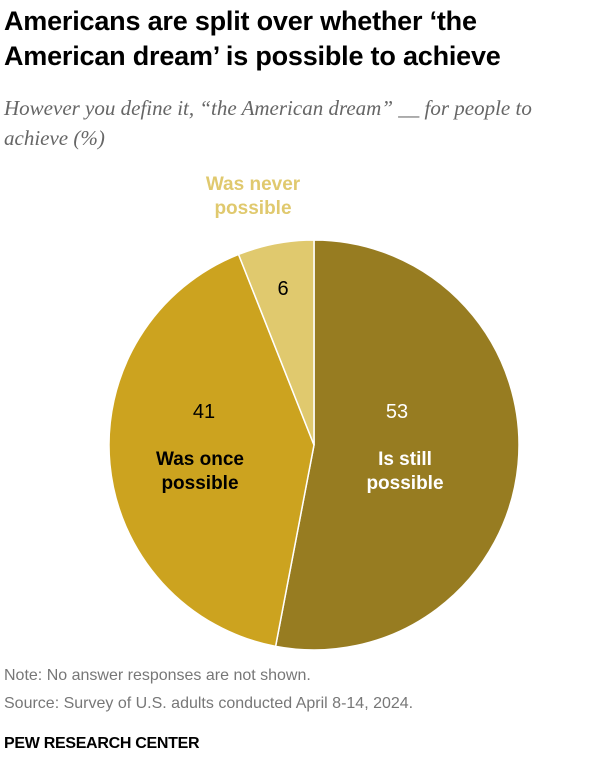  I want to click on brand-label: PEW RESEARCH CENTER, so click(102, 743).